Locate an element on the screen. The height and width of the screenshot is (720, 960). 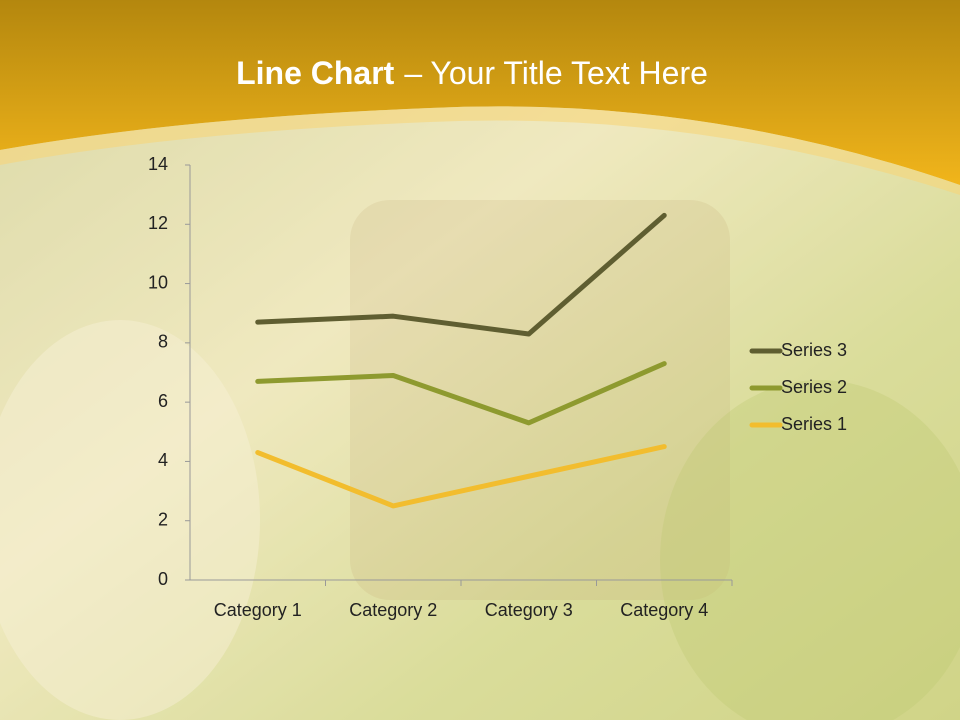
x-tick-label: Category 4 is located at coordinates (664, 610).